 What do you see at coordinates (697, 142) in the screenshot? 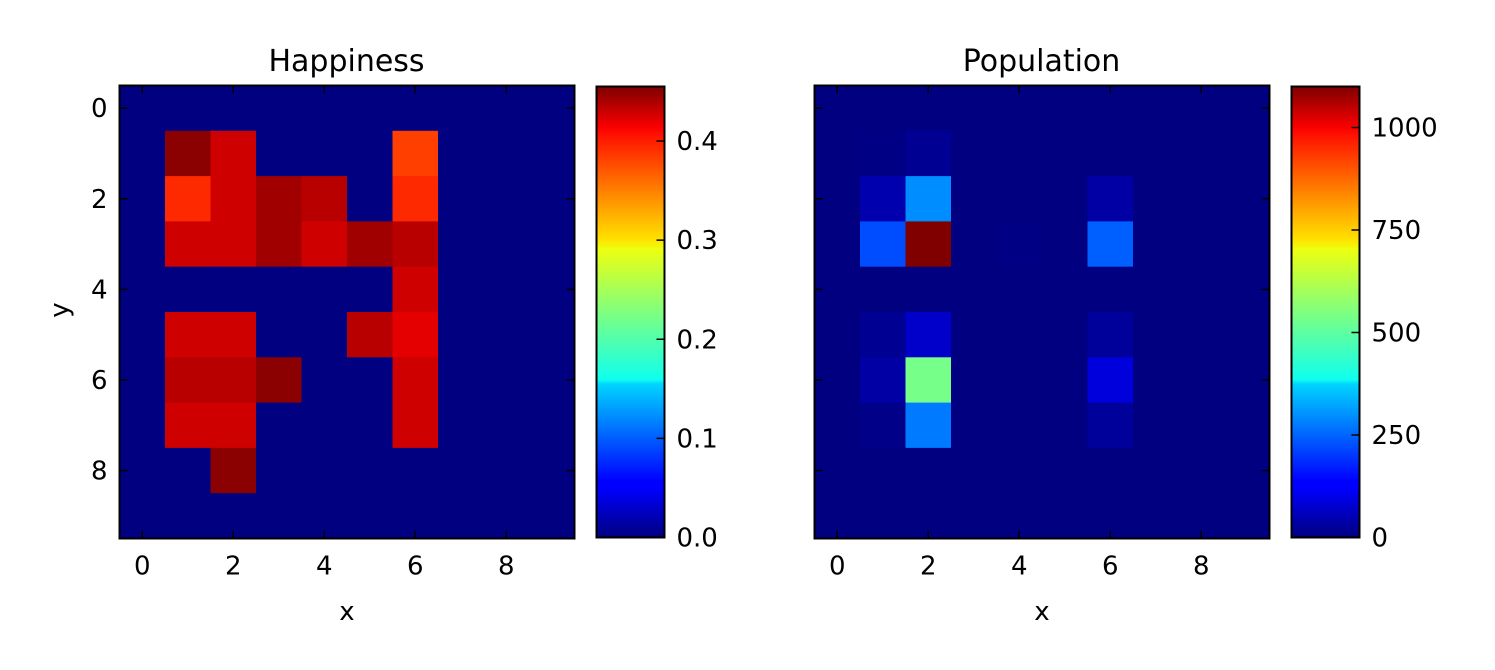
I see `colorbar-tick-label: 0.4` at bounding box center [697, 142].